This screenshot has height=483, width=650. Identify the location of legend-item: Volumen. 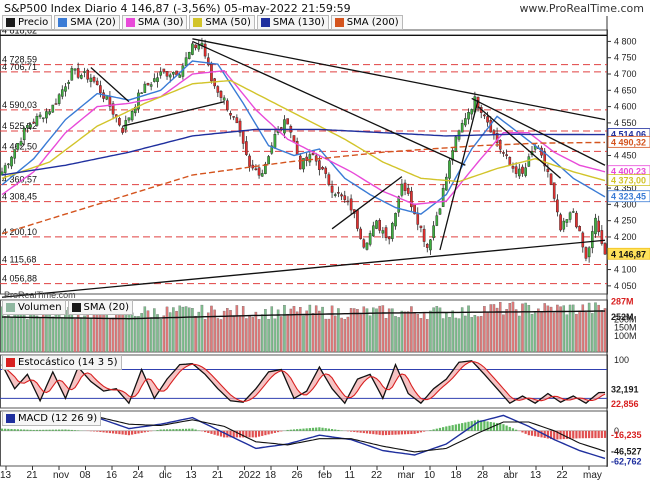
(34, 307).